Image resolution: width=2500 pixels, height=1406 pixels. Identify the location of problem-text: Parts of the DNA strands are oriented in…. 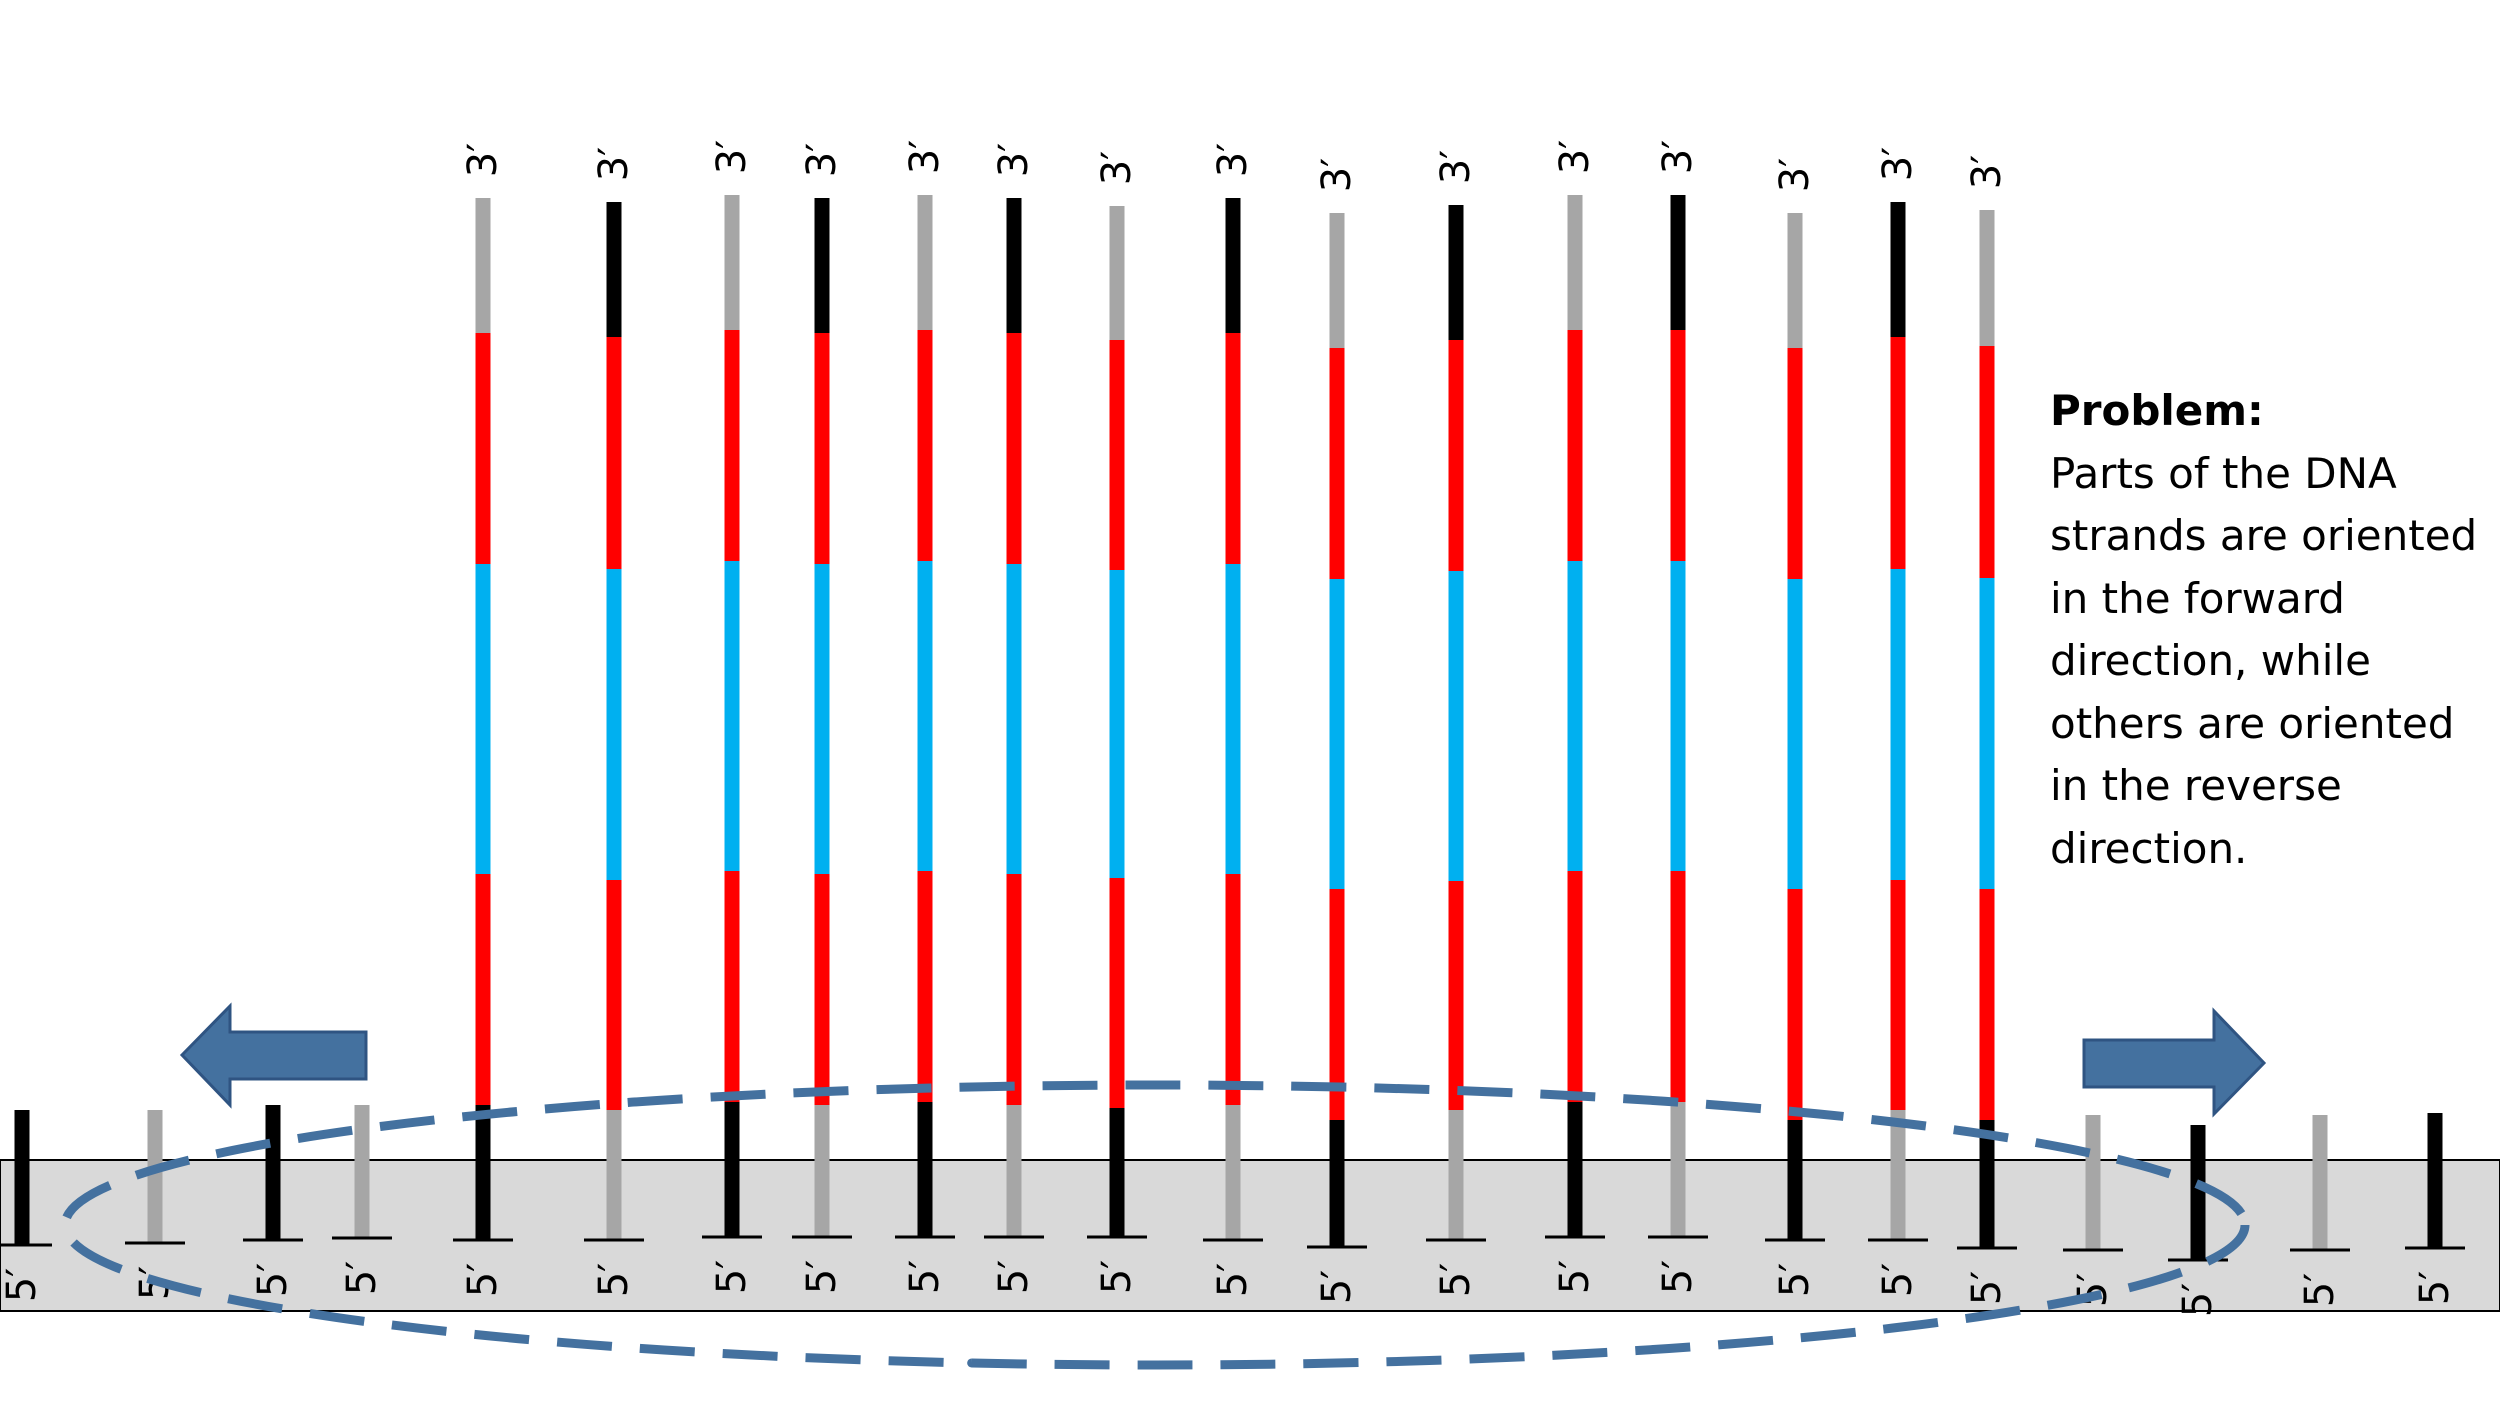
(2264, 660).